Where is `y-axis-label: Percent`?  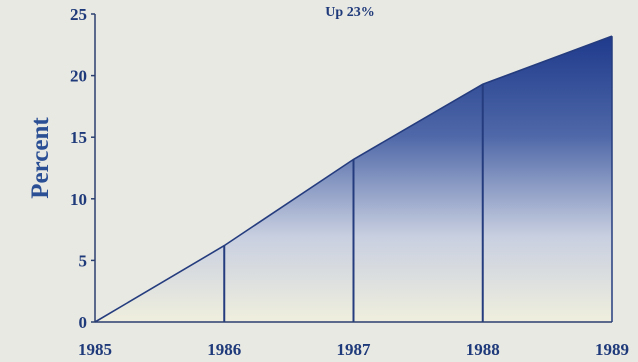
y-axis-label: Percent is located at coordinates (40, 158).